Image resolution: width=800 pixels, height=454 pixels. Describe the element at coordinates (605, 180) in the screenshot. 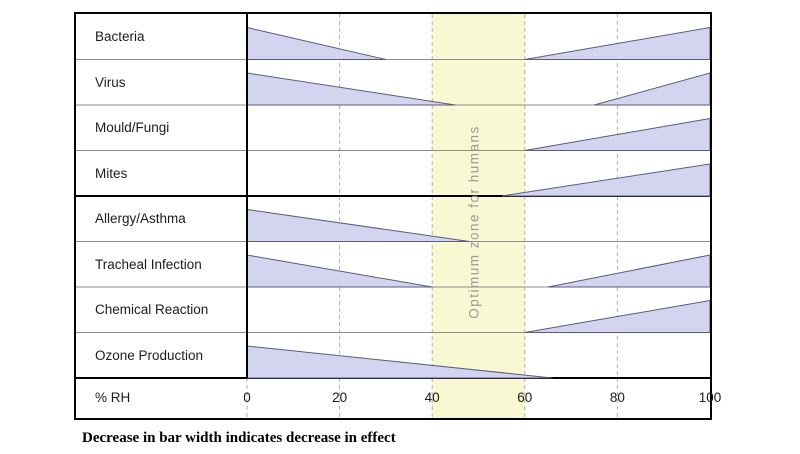

I see `wedge-mites-right` at that location.